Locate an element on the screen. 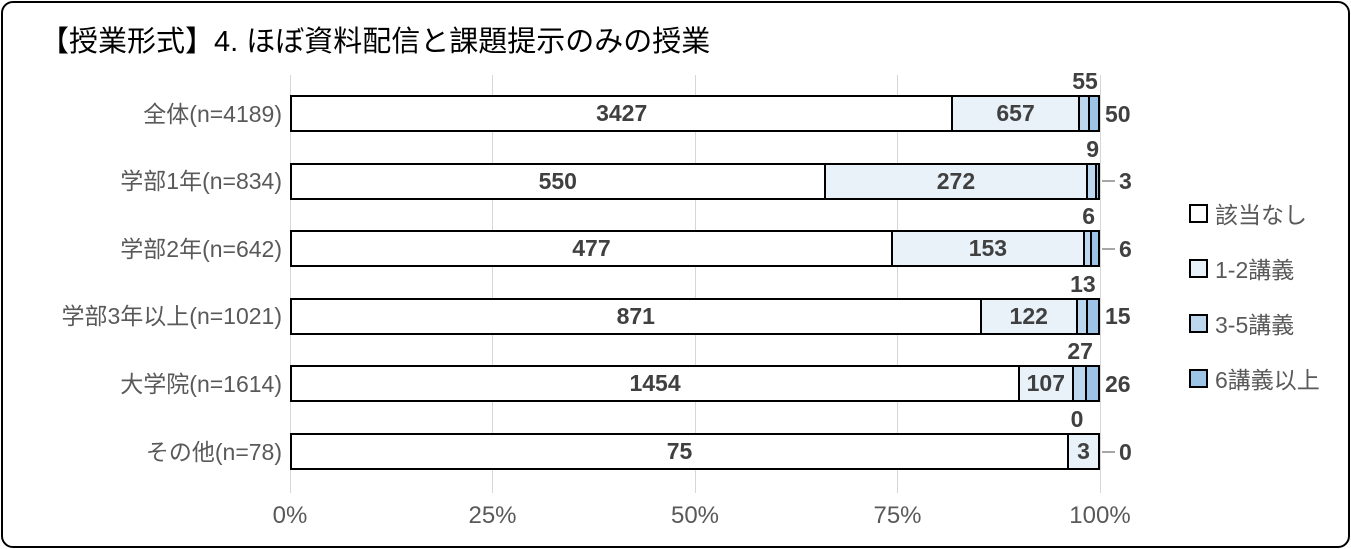  value-label-3-5講義: 55 is located at coordinates (1085, 81).